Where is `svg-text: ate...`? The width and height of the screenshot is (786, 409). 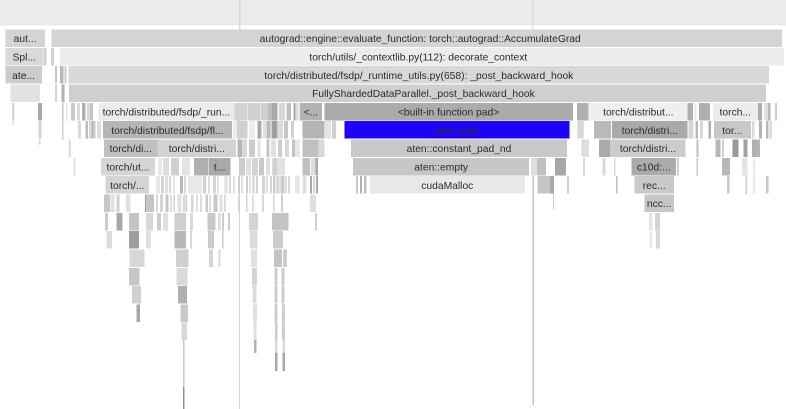
svg-text: ate... is located at coordinates (23, 76).